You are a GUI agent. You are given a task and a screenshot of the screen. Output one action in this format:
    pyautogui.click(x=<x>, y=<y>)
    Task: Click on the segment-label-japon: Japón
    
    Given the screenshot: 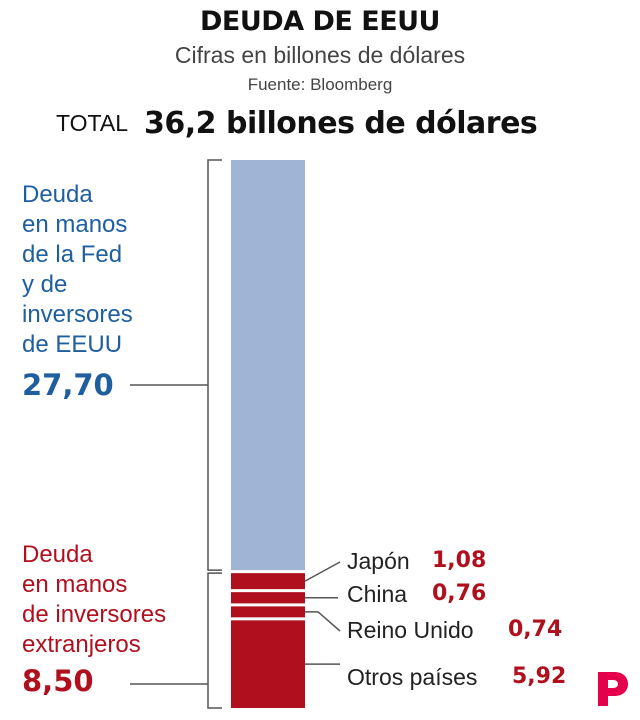 What is the action you would take?
    pyautogui.click(x=378, y=561)
    